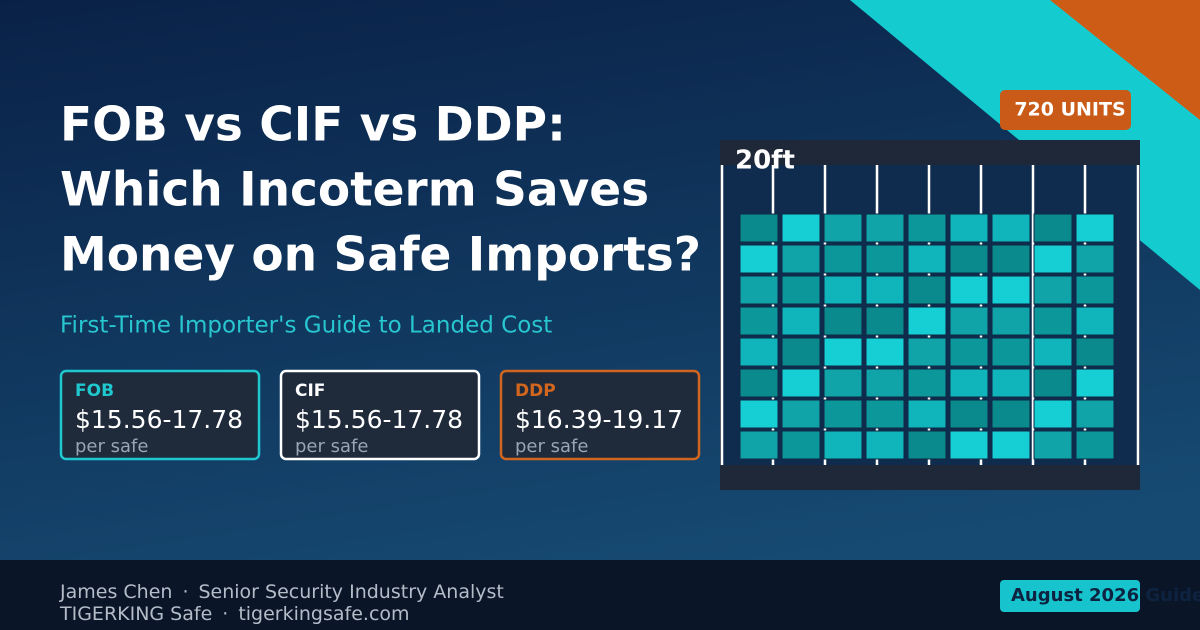  Describe the element at coordinates (94, 391) in the screenshot. I see `card-label: FOB` at that location.